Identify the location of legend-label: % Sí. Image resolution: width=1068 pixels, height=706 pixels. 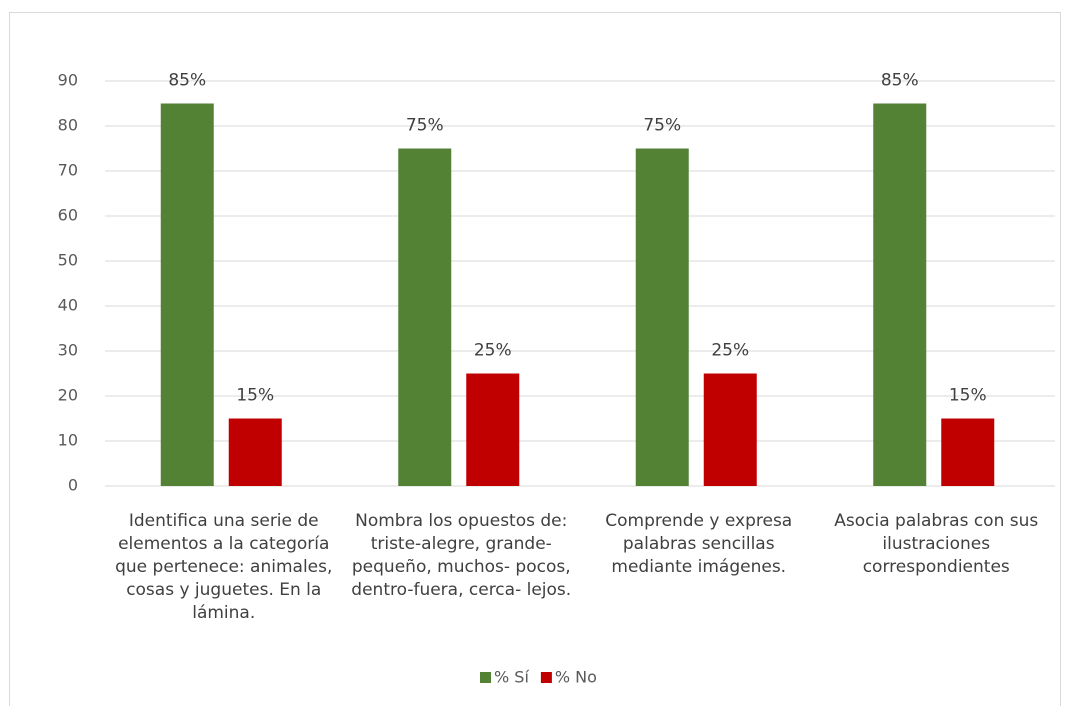
(511, 677).